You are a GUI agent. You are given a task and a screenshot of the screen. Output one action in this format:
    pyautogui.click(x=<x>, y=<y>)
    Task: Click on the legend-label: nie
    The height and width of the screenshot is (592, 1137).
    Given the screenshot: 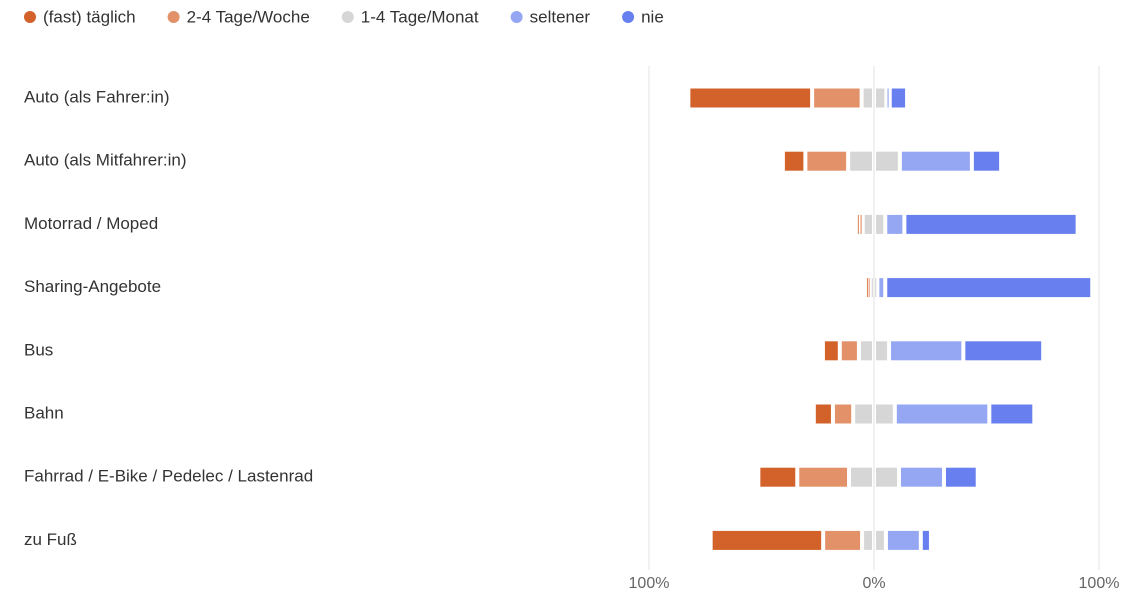 What is the action you would take?
    pyautogui.click(x=652, y=16)
    